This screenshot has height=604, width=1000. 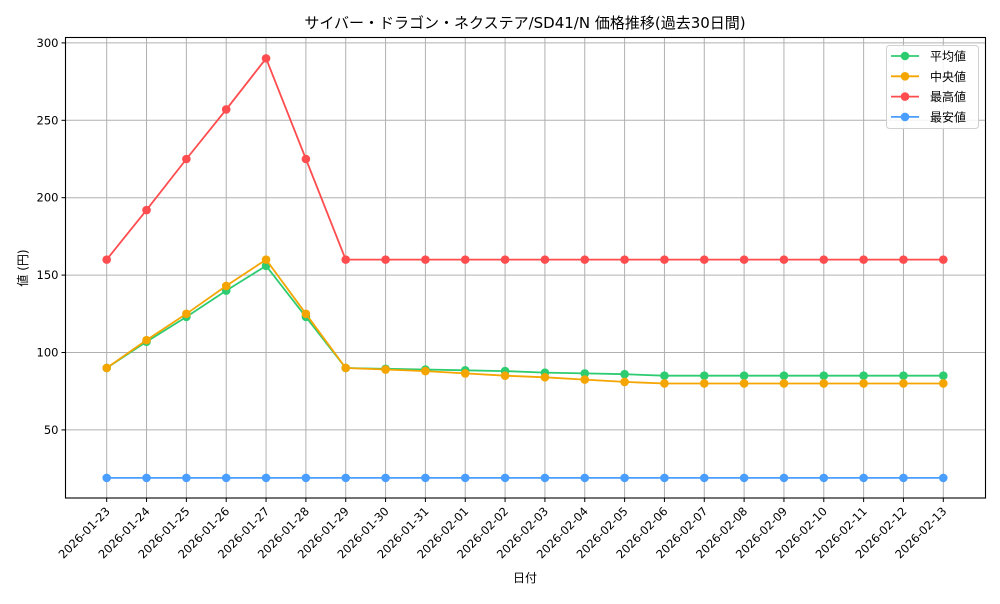 What do you see at coordinates (948, 116) in the screenshot?
I see `legend-label: 最安値` at bounding box center [948, 116].